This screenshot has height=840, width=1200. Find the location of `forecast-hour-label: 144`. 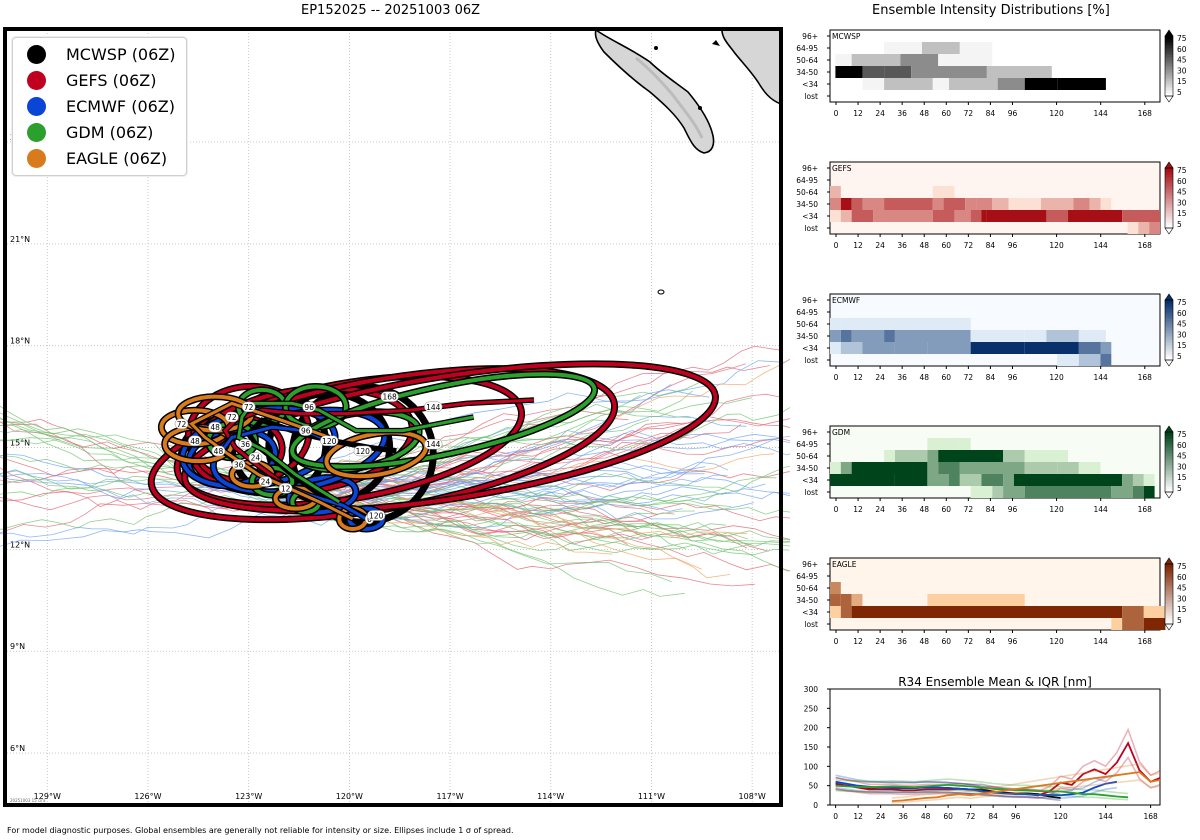

forecast-hour-label: 144 is located at coordinates (433, 444).